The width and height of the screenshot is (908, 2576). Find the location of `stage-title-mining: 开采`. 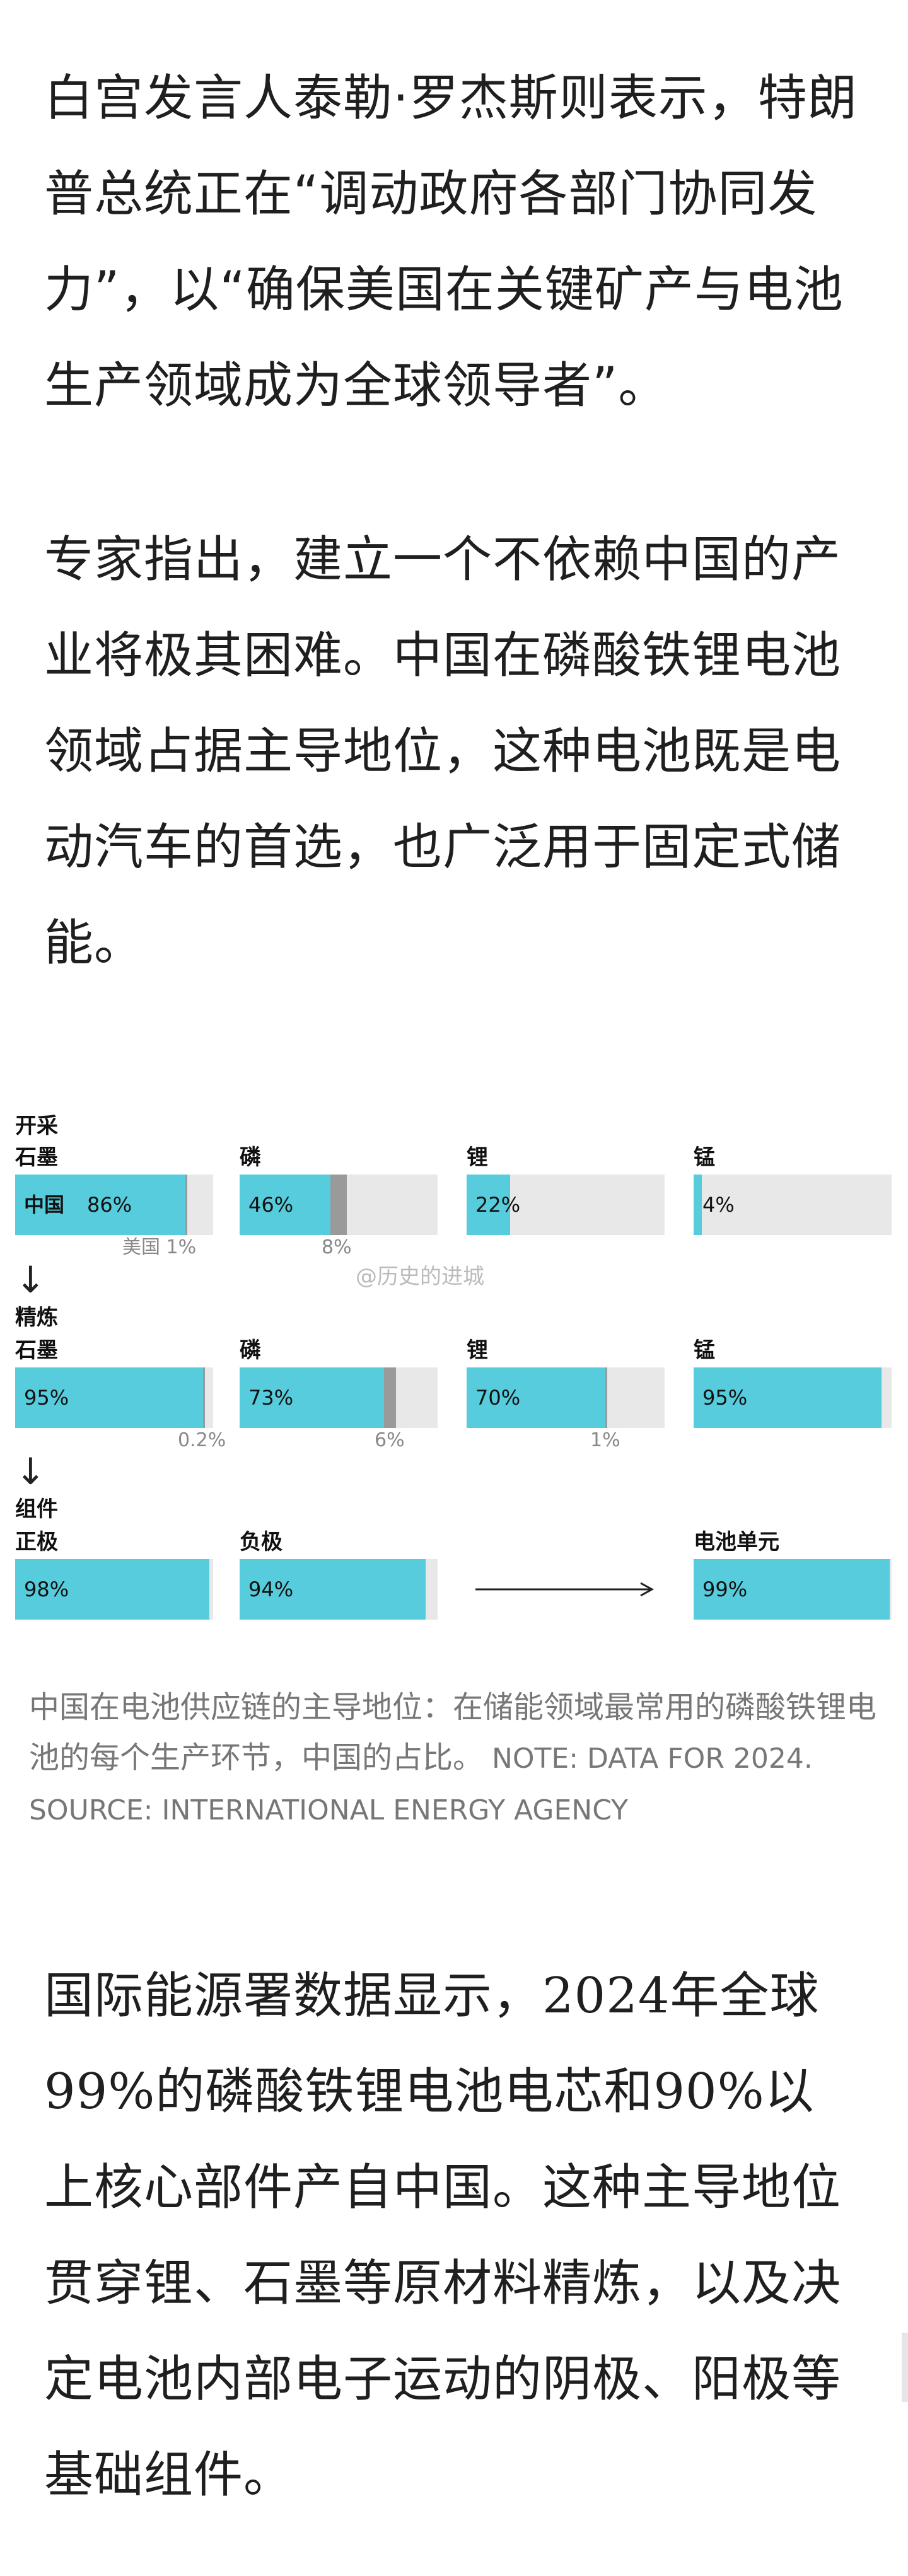

stage-title-mining: 开采 is located at coordinates (36, 1126).